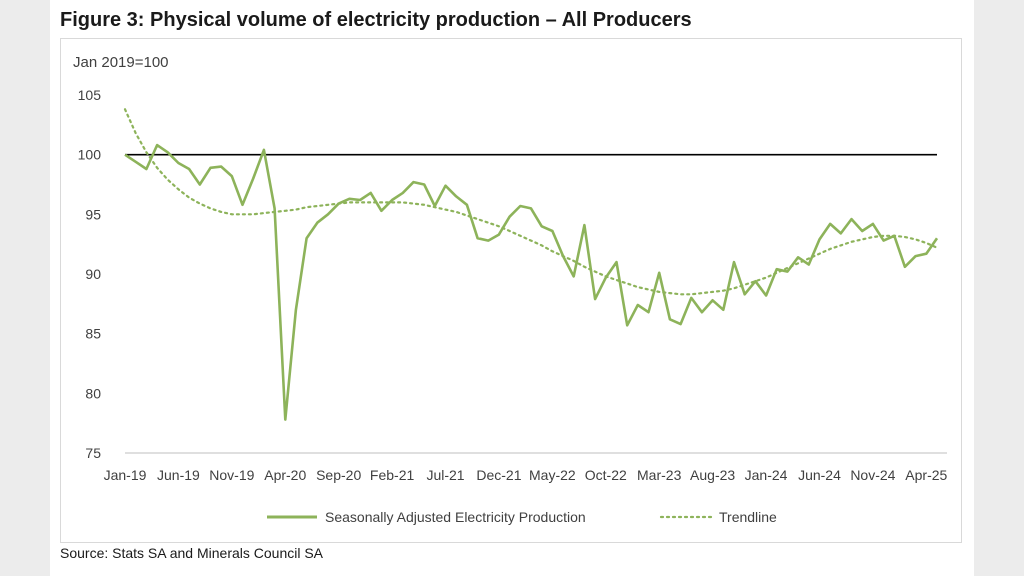 The image size is (1024, 576). I want to click on legend-label-trendline: Trendline, so click(748, 517).